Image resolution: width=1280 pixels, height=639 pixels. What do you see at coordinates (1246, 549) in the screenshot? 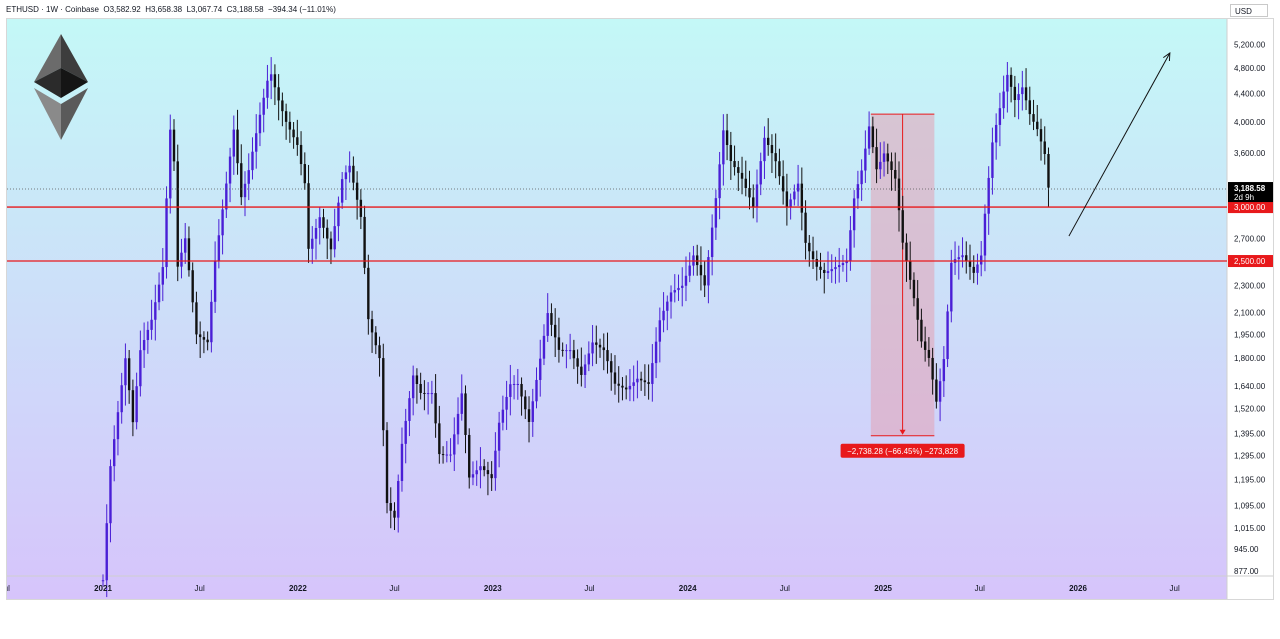
I see `price-tick-label: 945.00` at bounding box center [1246, 549].